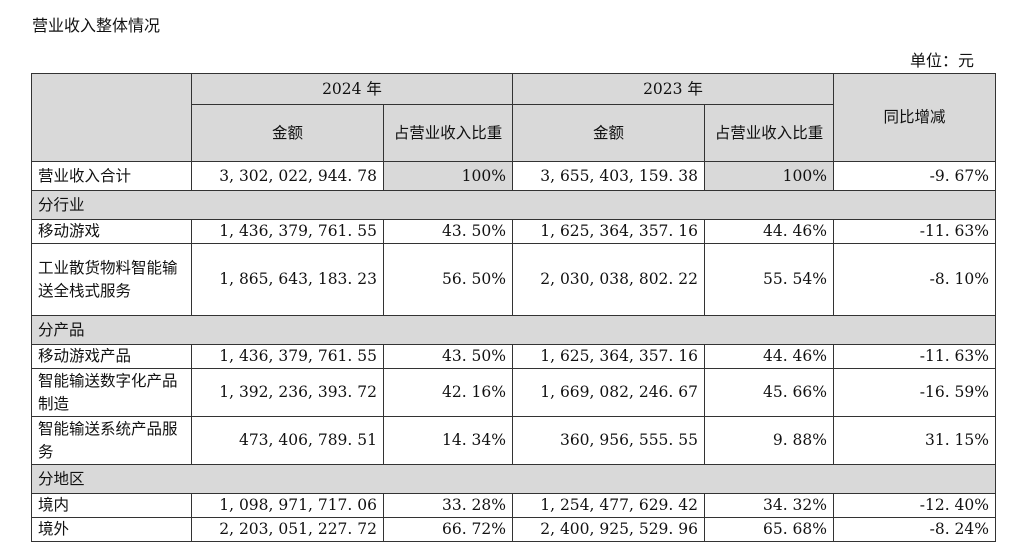 Image resolution: width=1024 pixels, height=560 pixels. I want to click on share-2024: 14. 34%, so click(448, 440).